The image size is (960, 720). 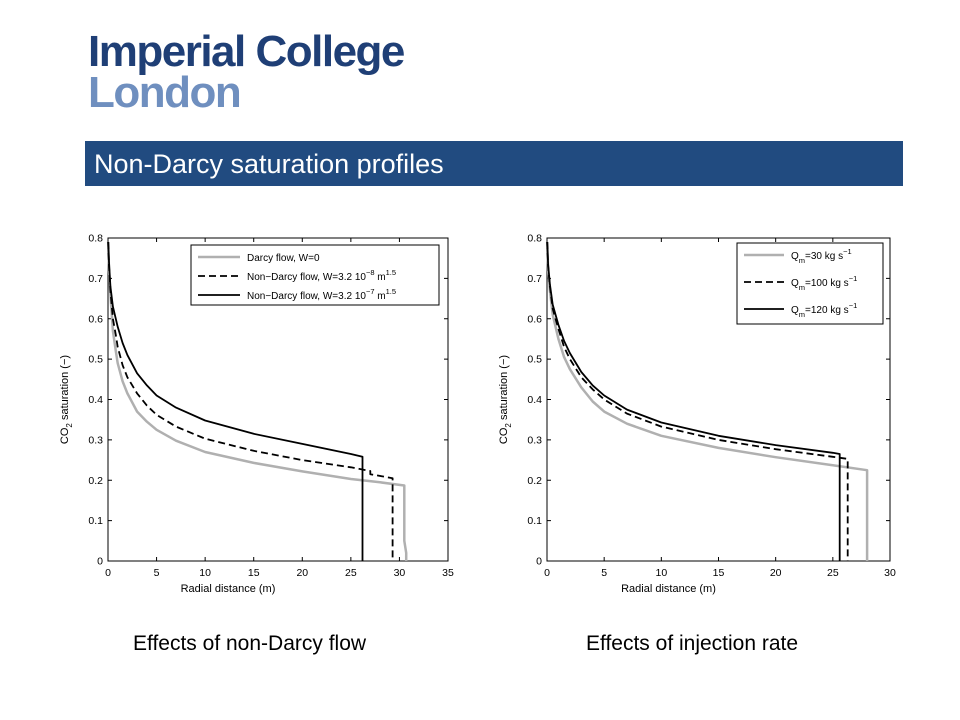 I want to click on legend-label-3: Non−Darcy flow, W=3.2 10−7 m1.5, so click(x=321, y=294).